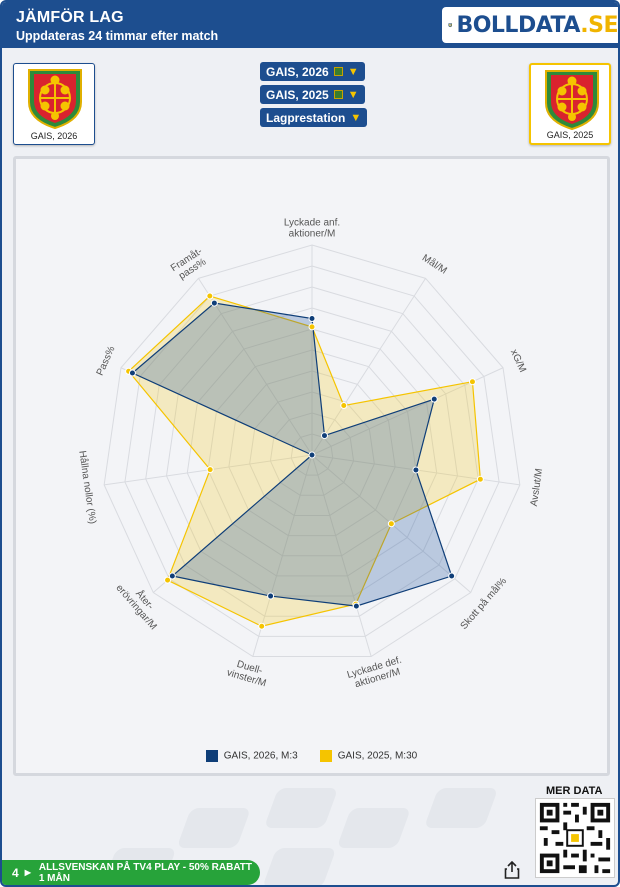 The image size is (620, 887). What do you see at coordinates (312, 223) in the screenshot?
I see `axis-label-line: Lyckade anf.` at bounding box center [312, 223].